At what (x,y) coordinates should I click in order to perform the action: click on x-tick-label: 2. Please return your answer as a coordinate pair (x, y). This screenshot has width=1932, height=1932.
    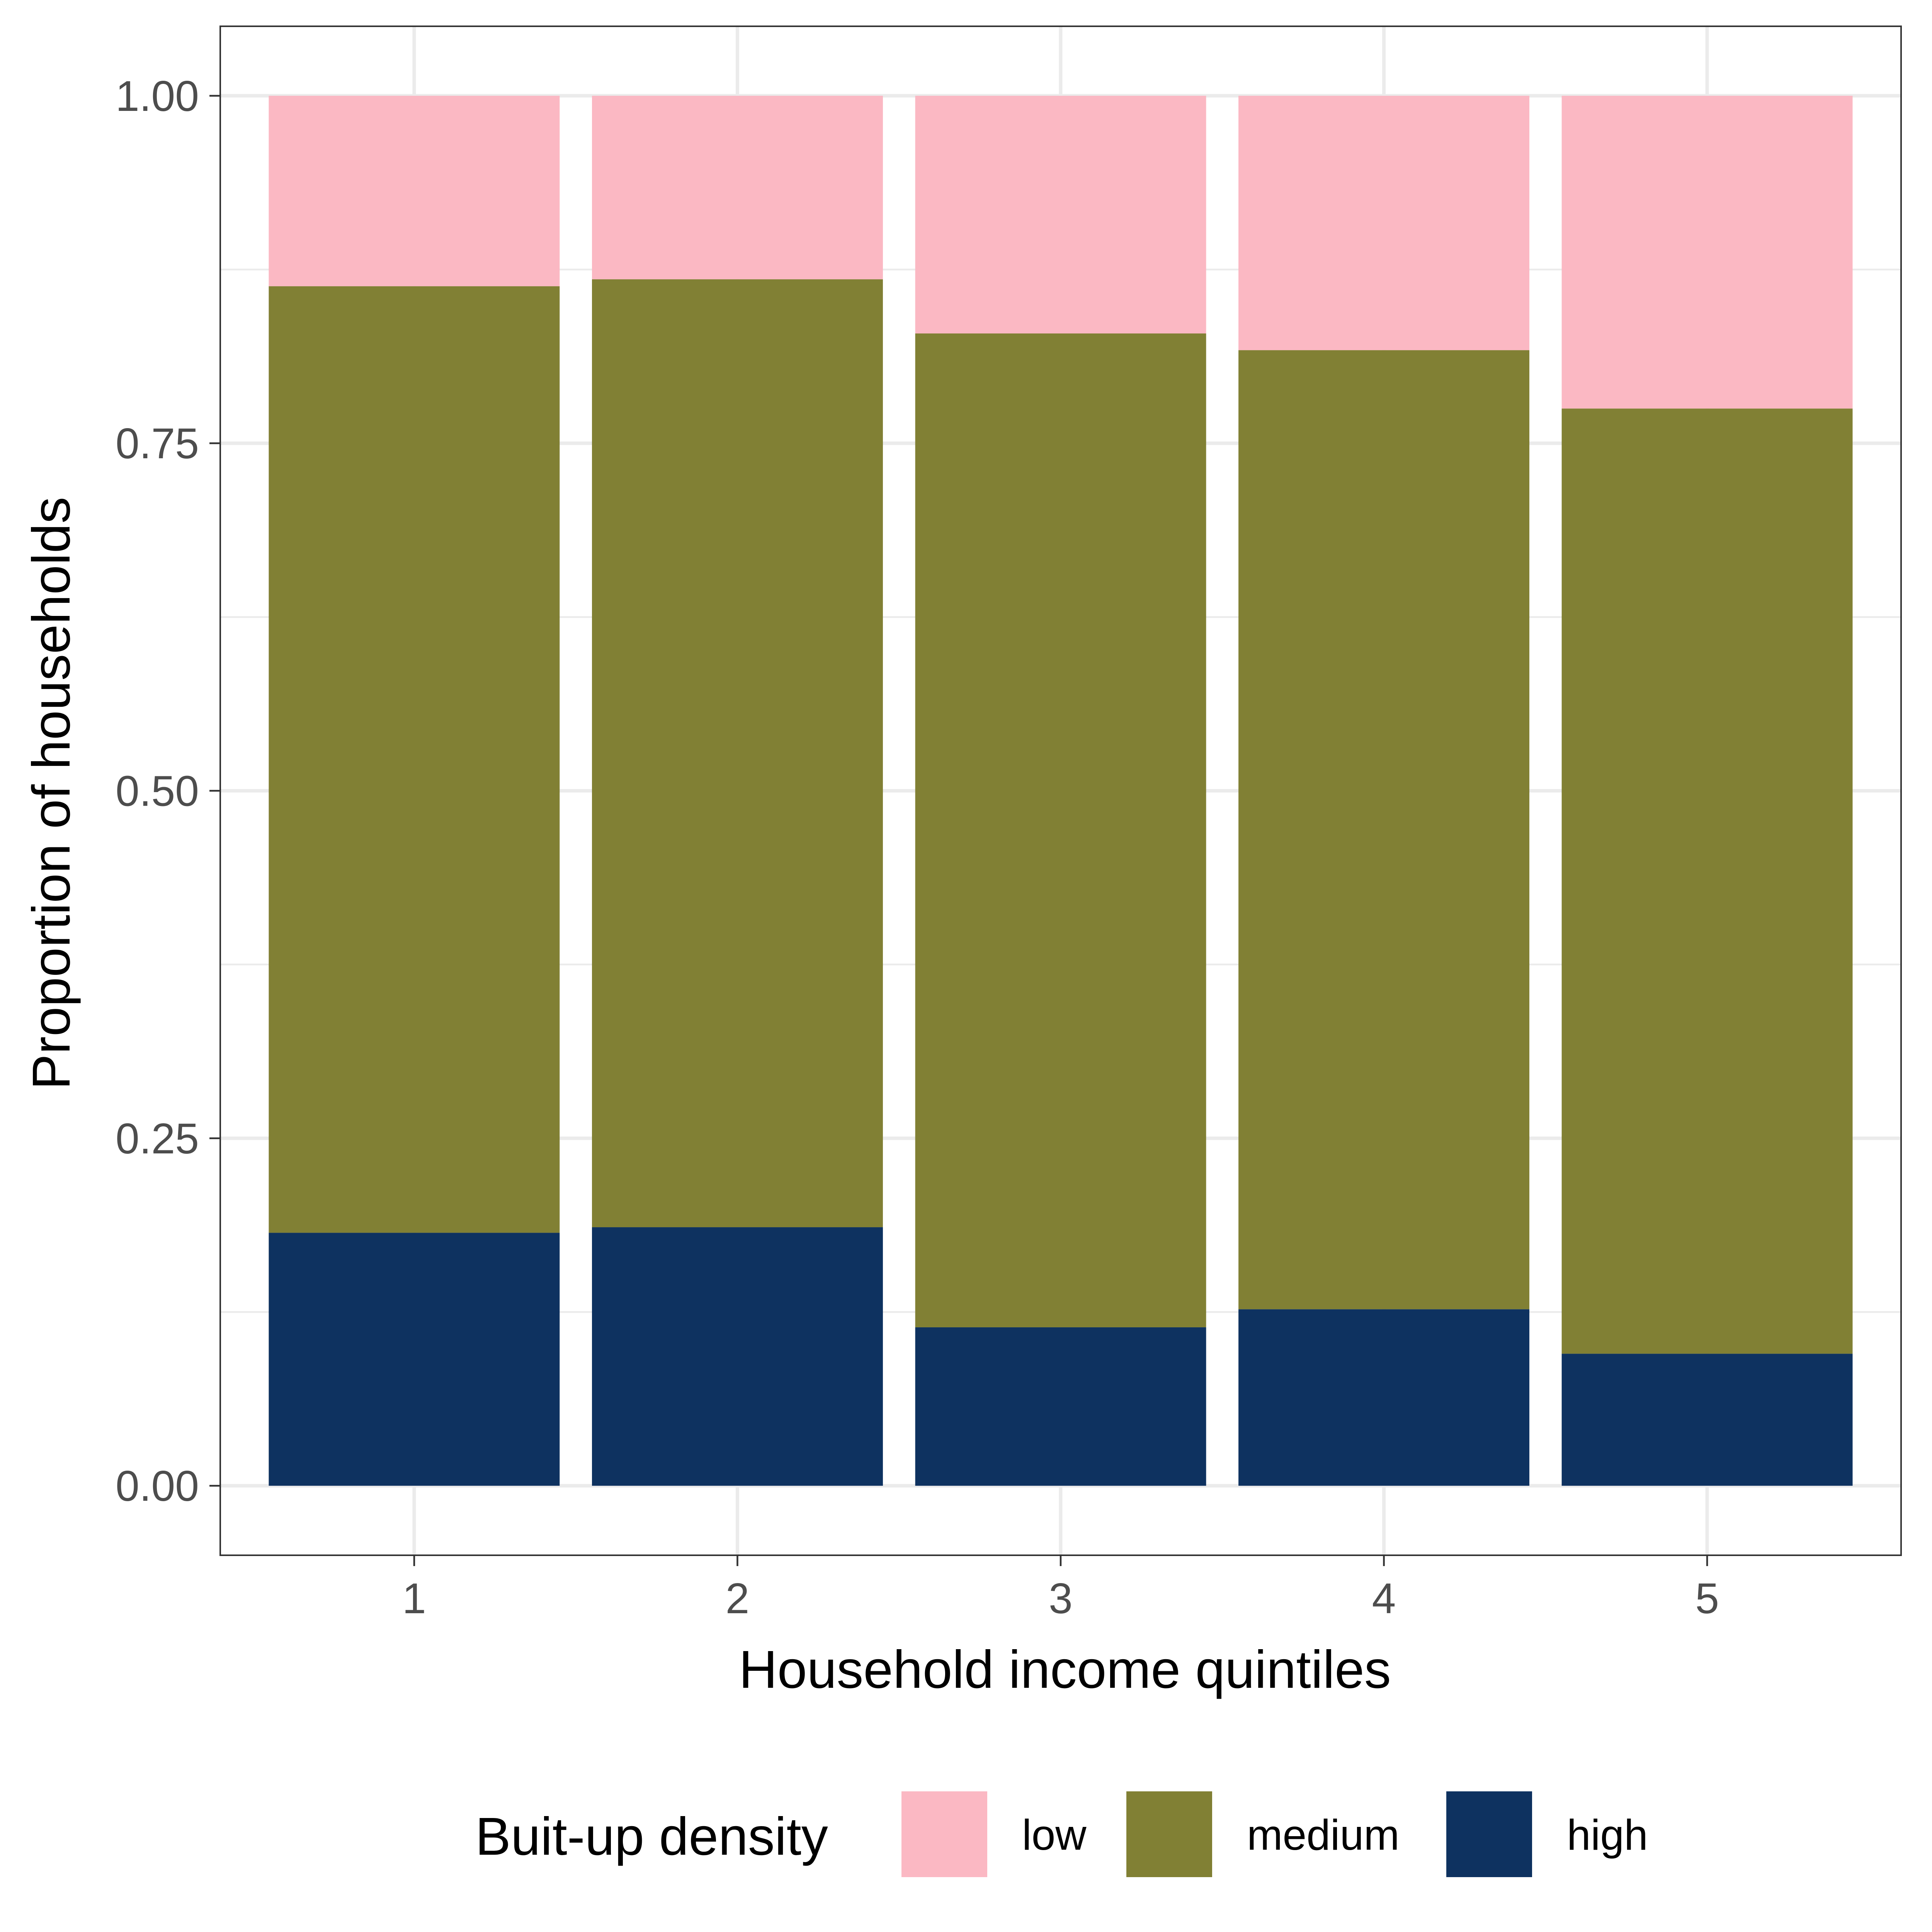
    Looking at the image, I should click on (738, 1599).